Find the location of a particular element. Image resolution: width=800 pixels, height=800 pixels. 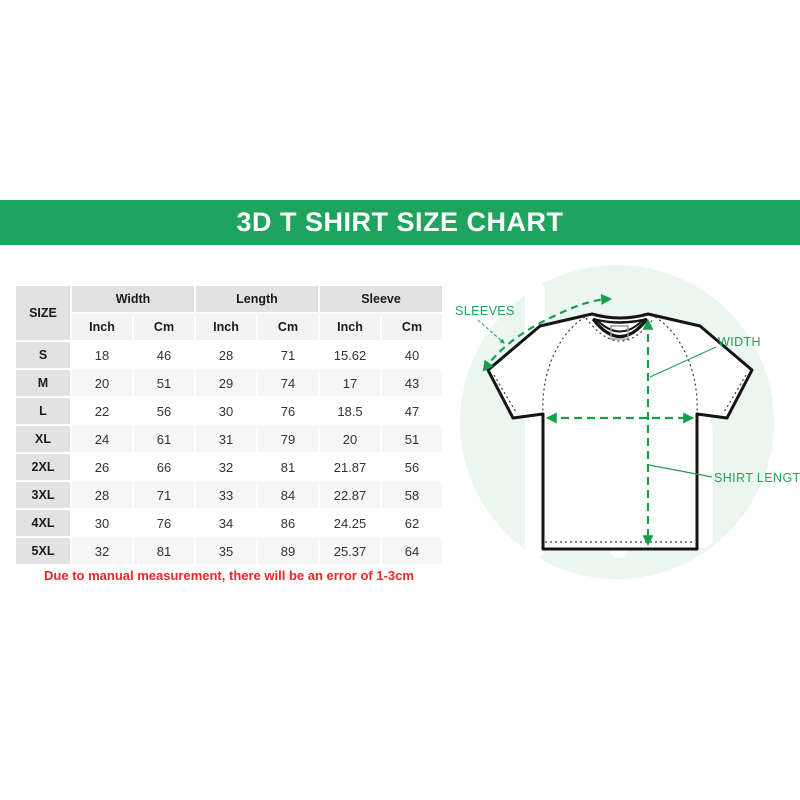

size-column-header: SIZE is located at coordinates (43, 313).